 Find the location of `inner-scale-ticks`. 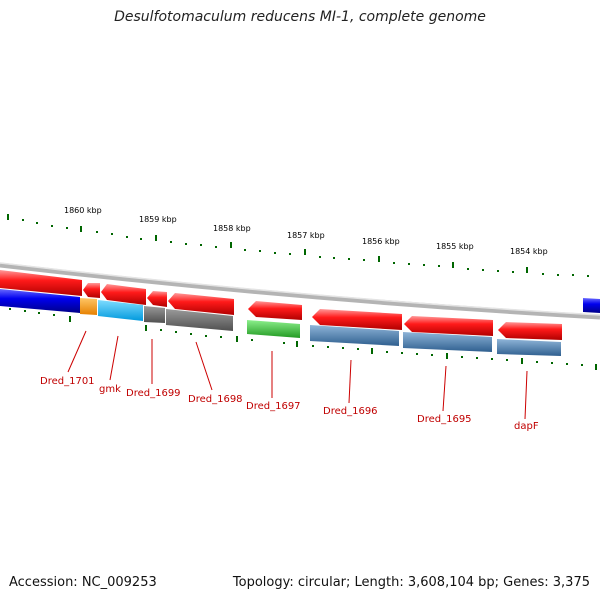

inner-scale-ticks is located at coordinates (303, 339).